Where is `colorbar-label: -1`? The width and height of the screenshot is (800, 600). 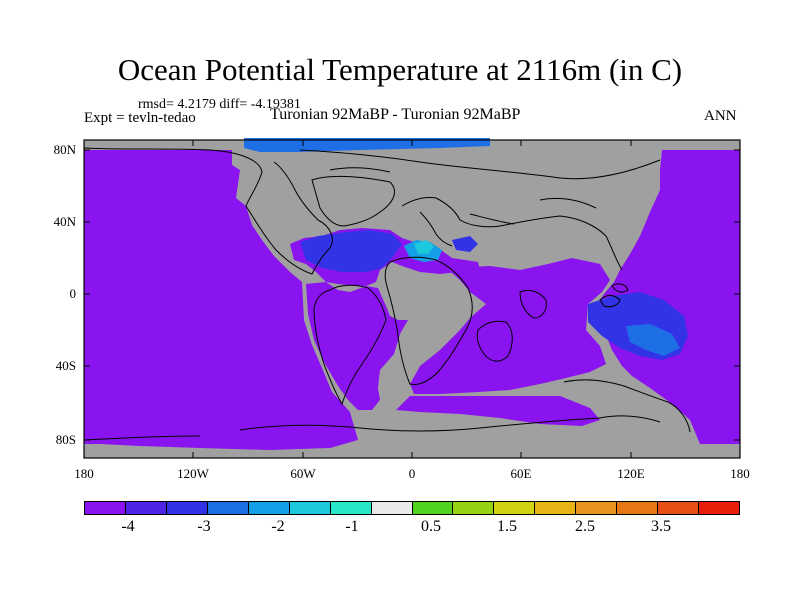 colorbar-label: -1 is located at coordinates (352, 526).